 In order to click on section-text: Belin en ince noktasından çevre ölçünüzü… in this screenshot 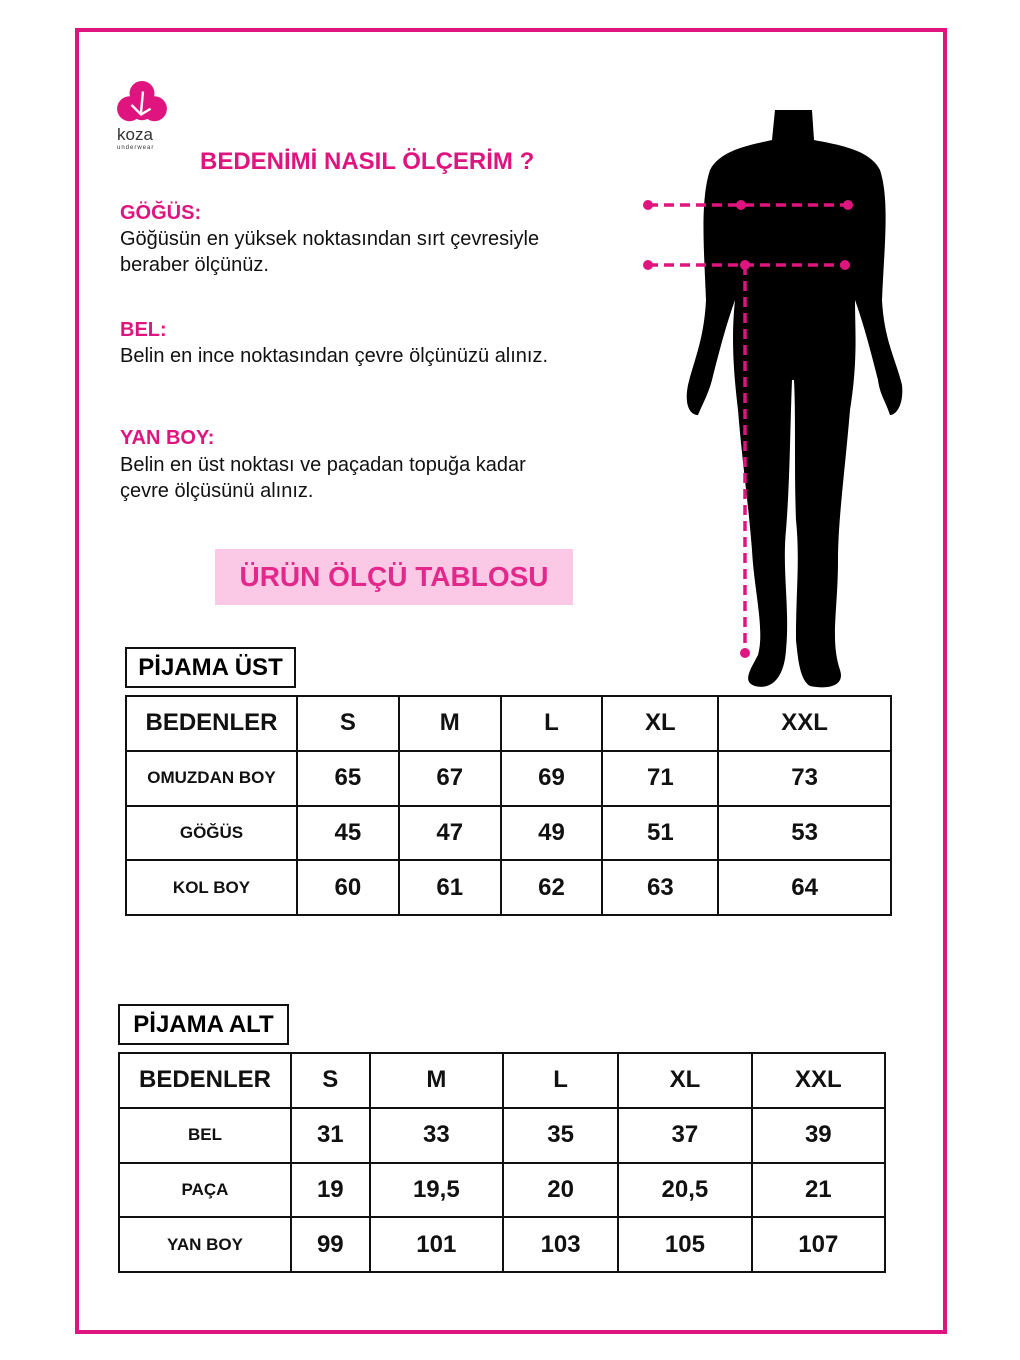, I will do `click(334, 356)`.